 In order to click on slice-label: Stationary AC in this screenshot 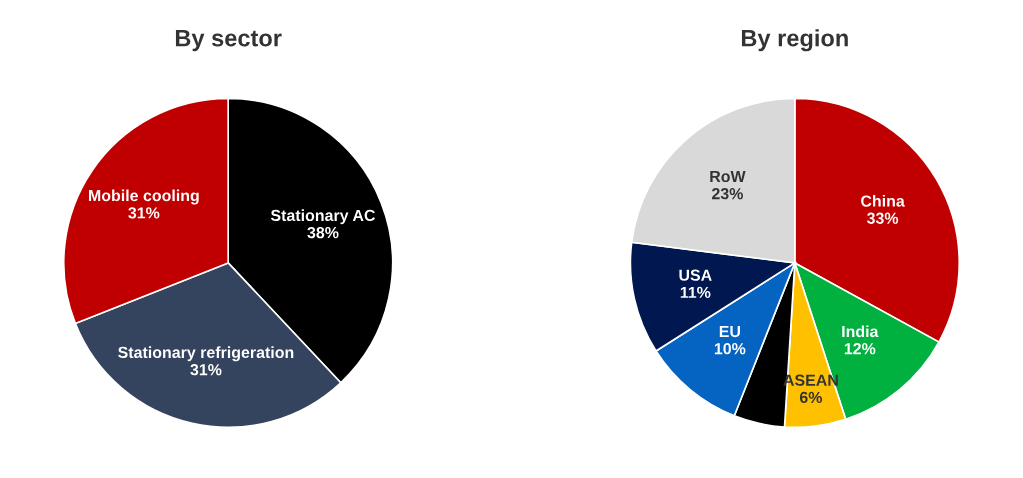, I will do `click(323, 217)`.